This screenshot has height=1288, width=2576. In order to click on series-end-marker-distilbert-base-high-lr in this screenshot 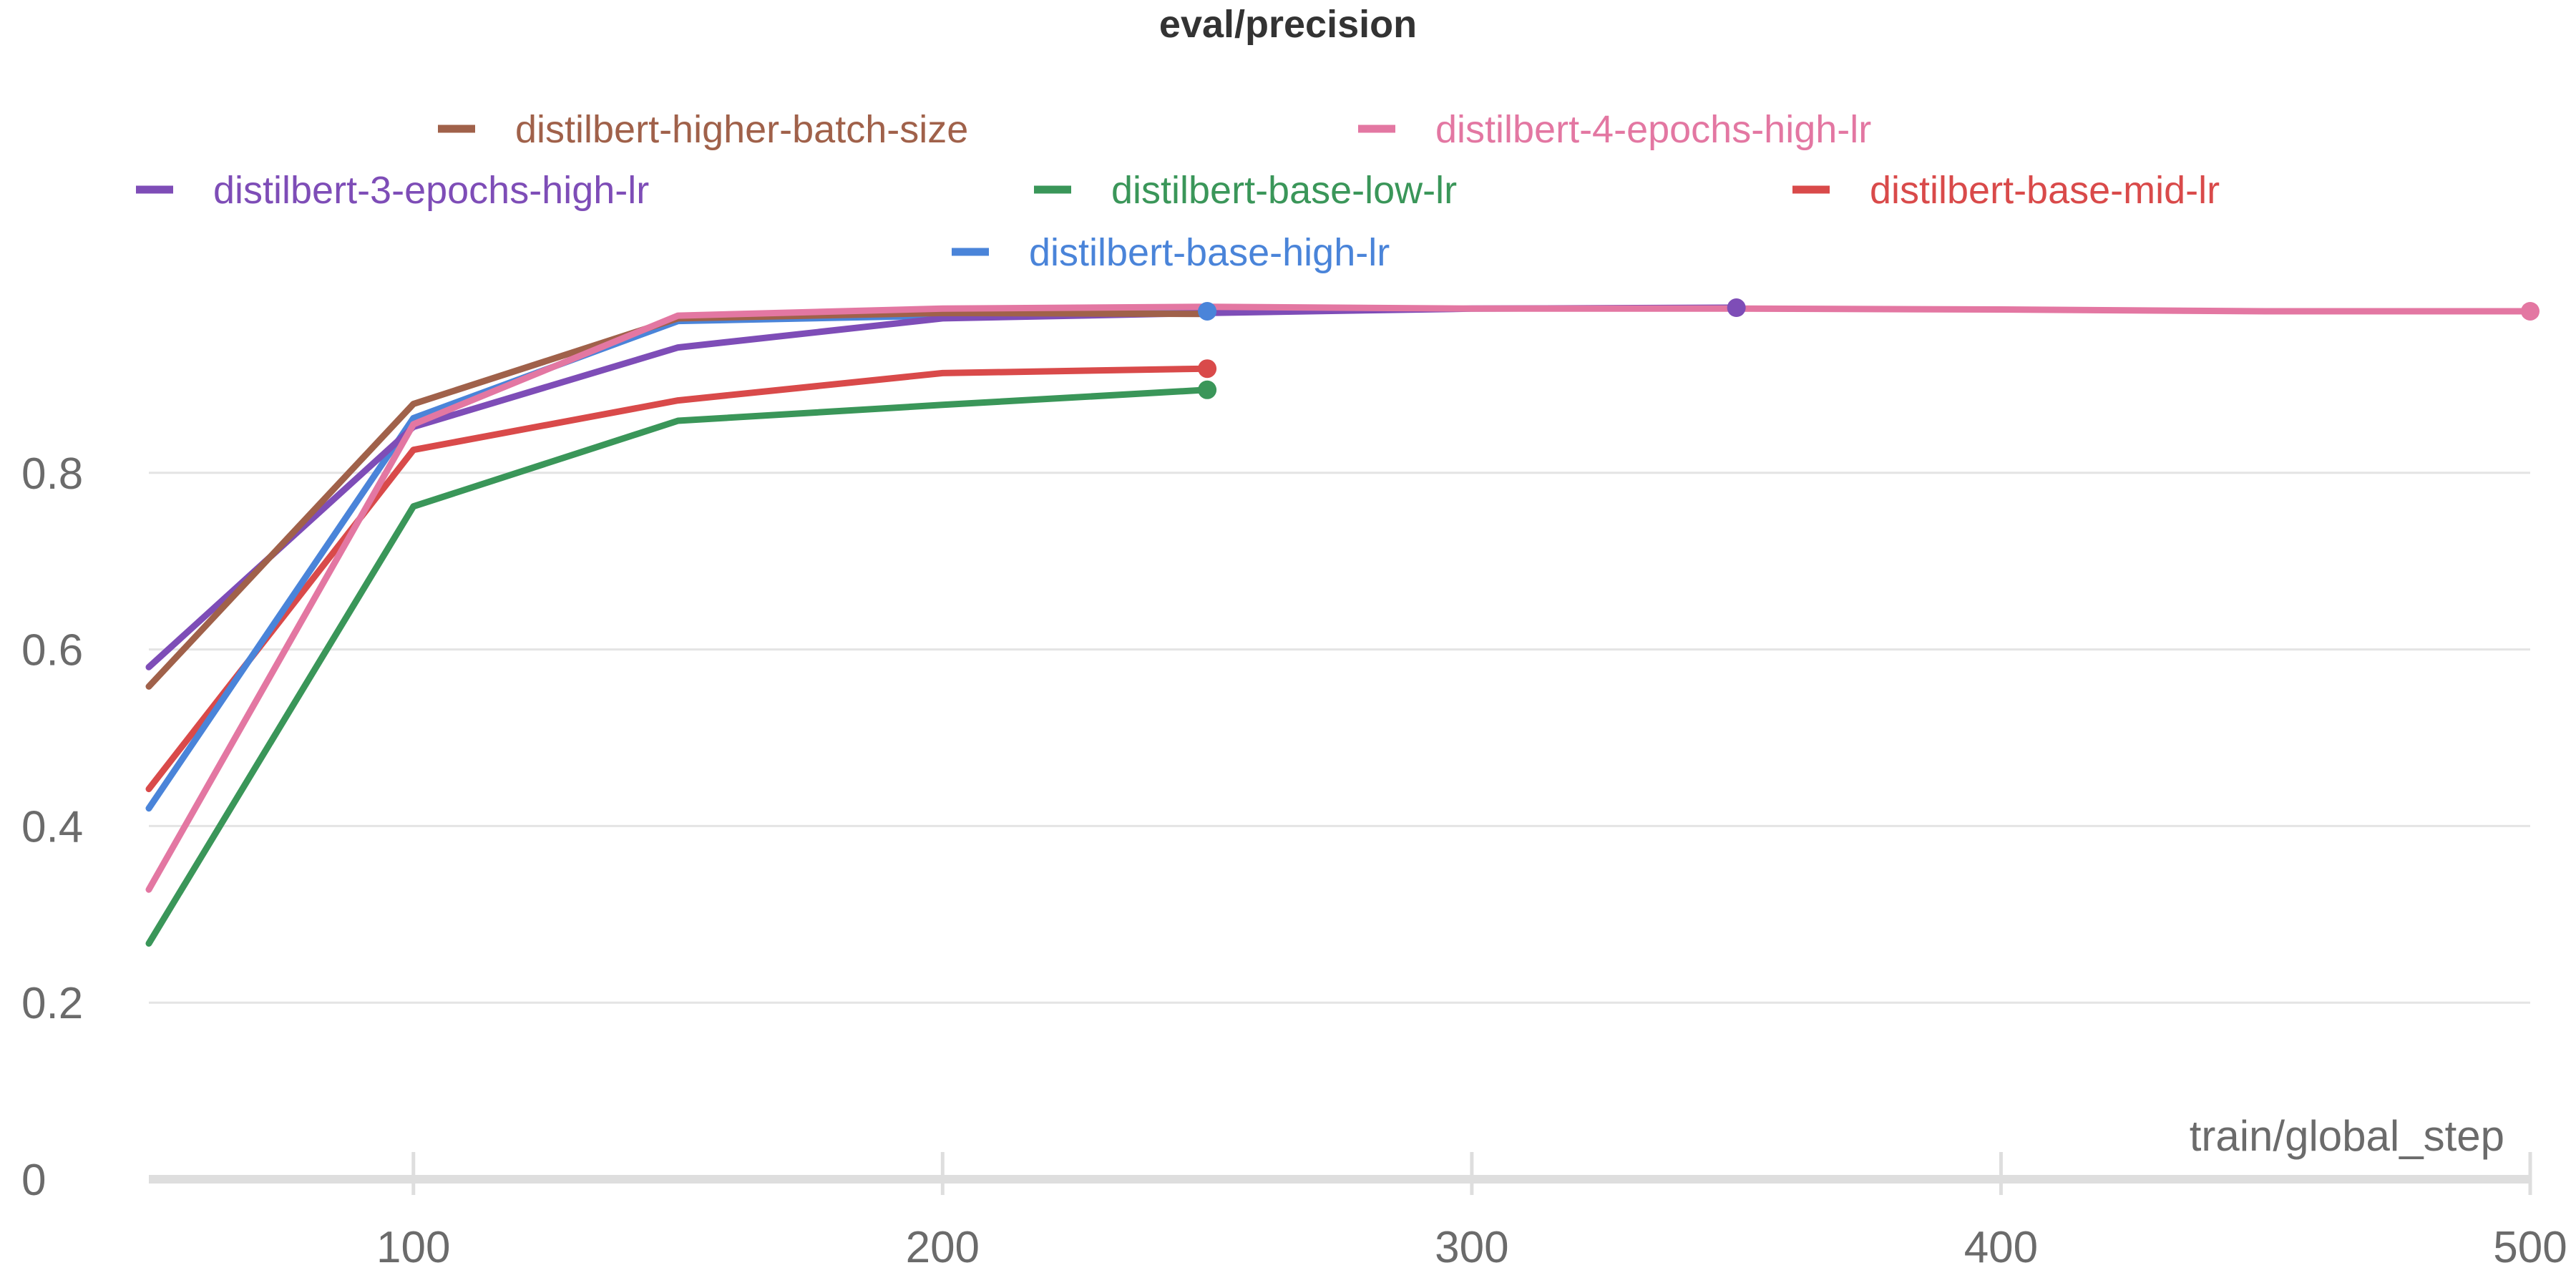, I will do `click(1207, 311)`.